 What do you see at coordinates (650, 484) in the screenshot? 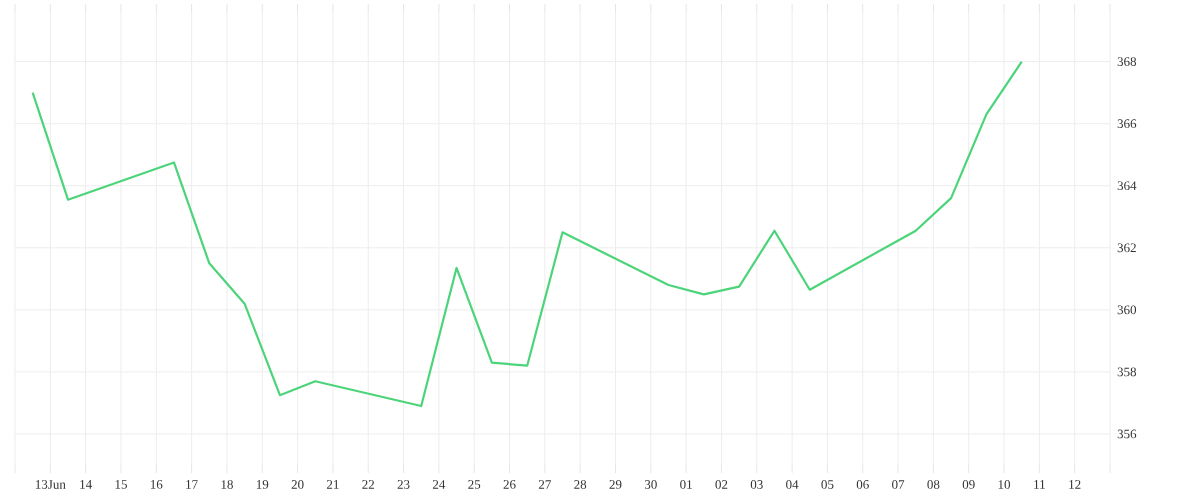
I see `x-tick-label: 30` at bounding box center [650, 484].